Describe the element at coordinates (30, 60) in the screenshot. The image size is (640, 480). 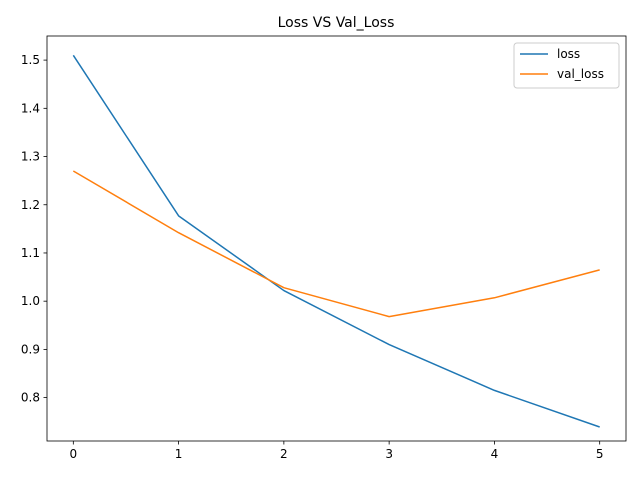
I see `y-tick-label: 1.5` at that location.